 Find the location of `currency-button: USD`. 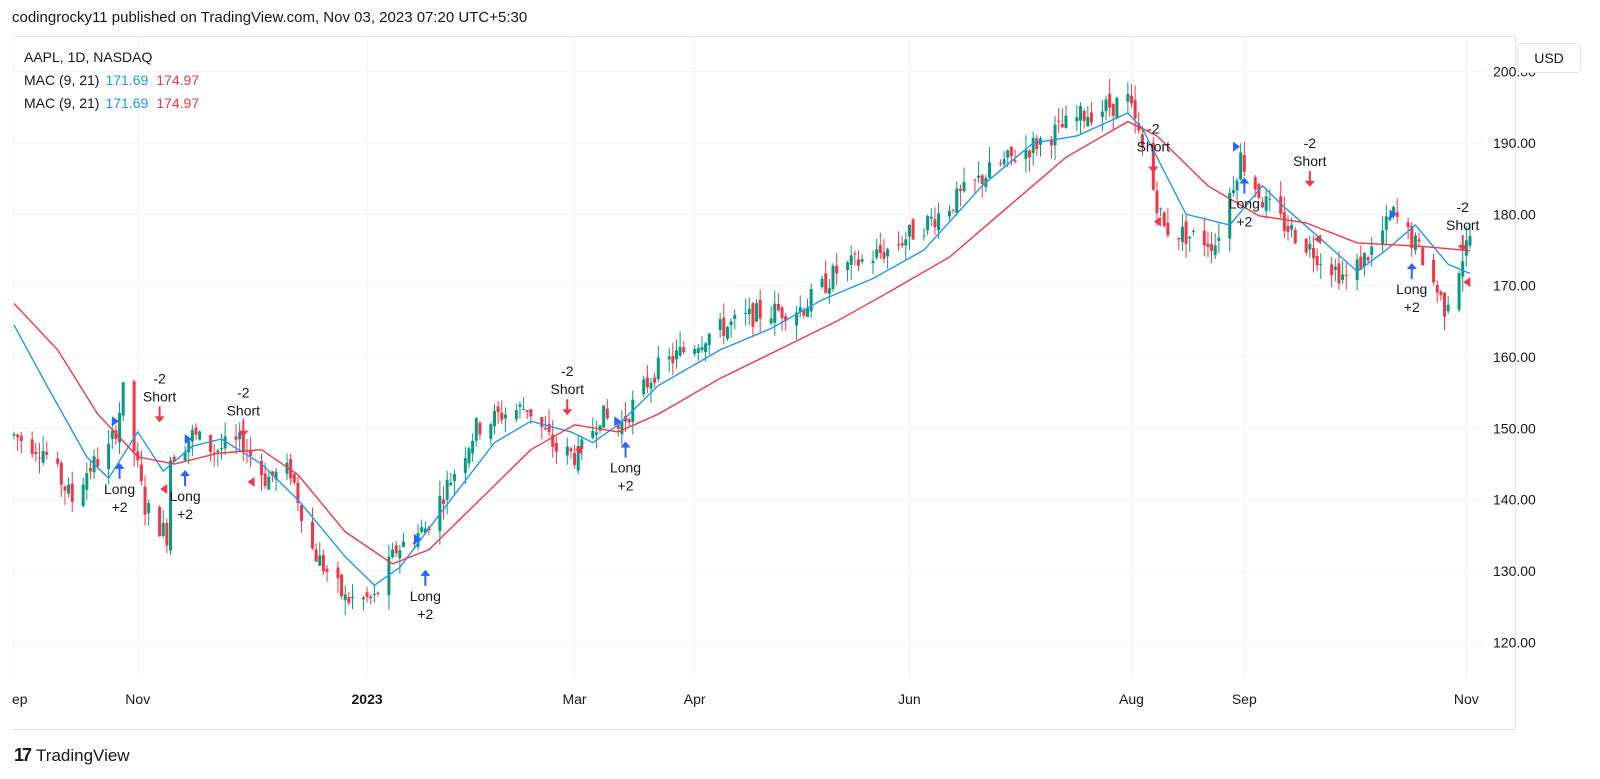

currency-button: USD is located at coordinates (1549, 58).